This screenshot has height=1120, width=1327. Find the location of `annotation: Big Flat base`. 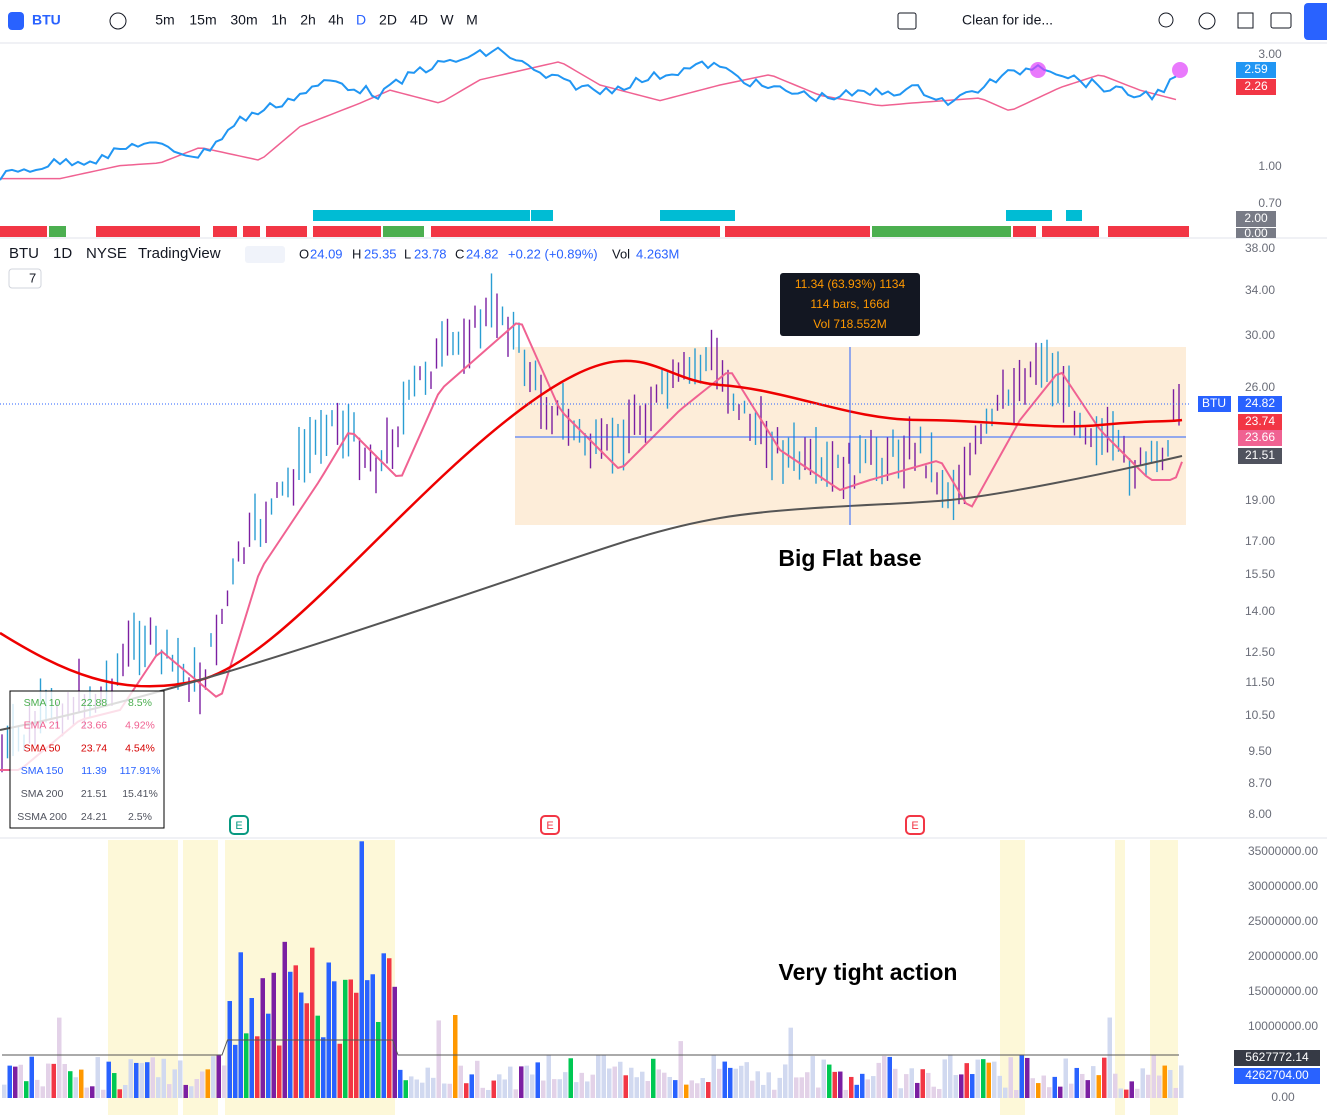

annotation: Big Flat base is located at coordinates (849, 558).